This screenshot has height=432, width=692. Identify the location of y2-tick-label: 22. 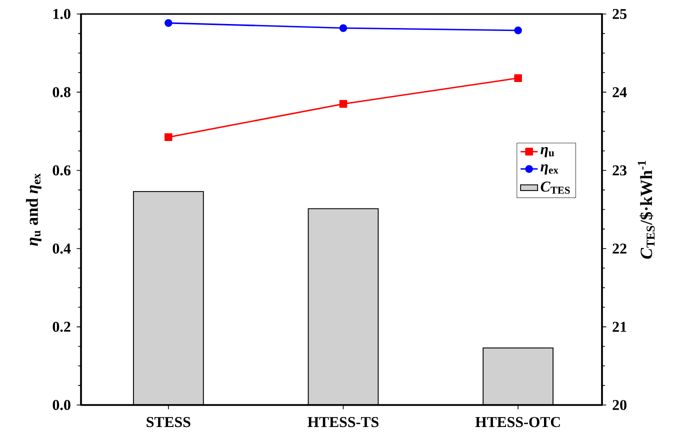
(619, 249).